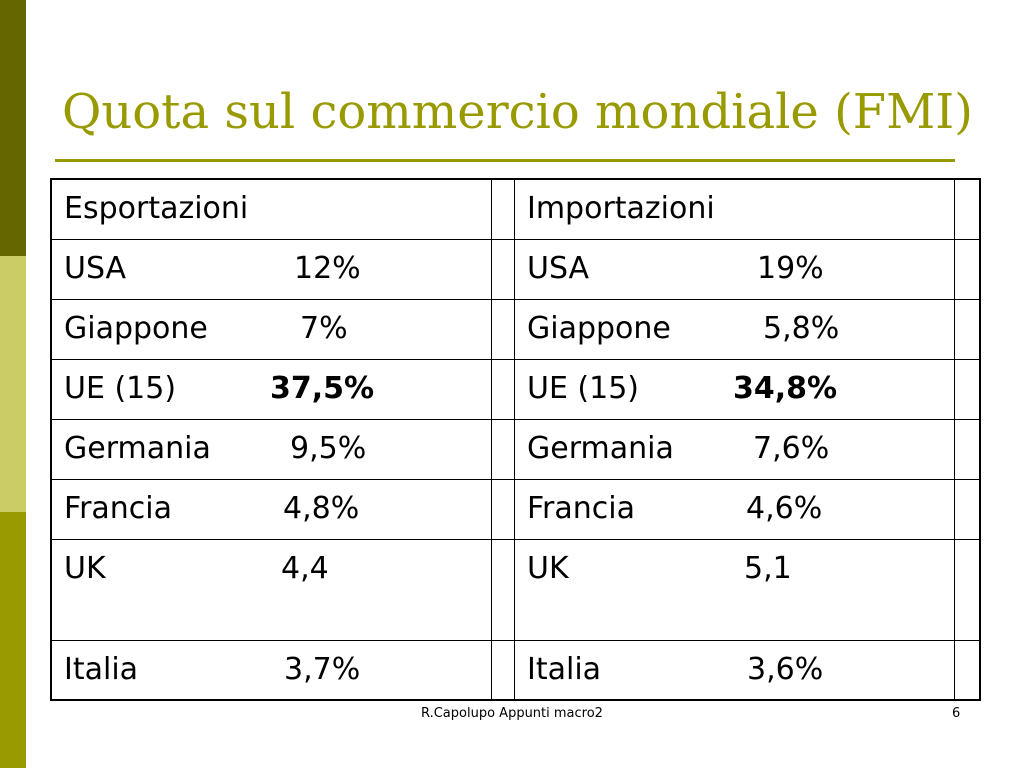  I want to click on imports-country: Giappone, so click(598, 328).